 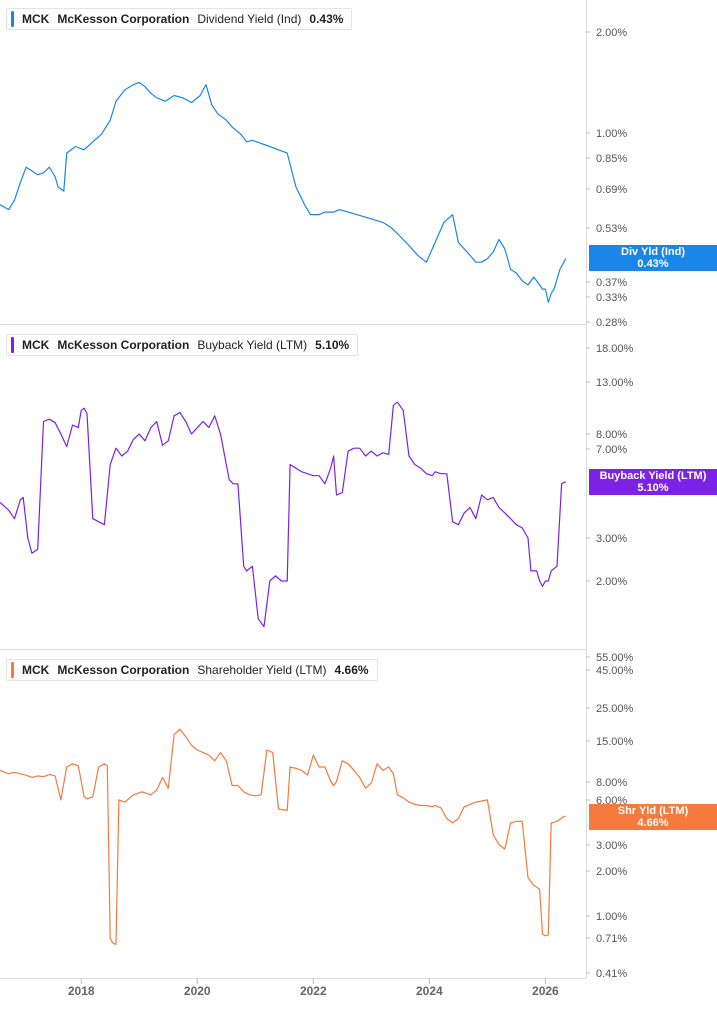 What do you see at coordinates (332, 345) in the screenshot?
I see `legend-value: 5.10%` at bounding box center [332, 345].